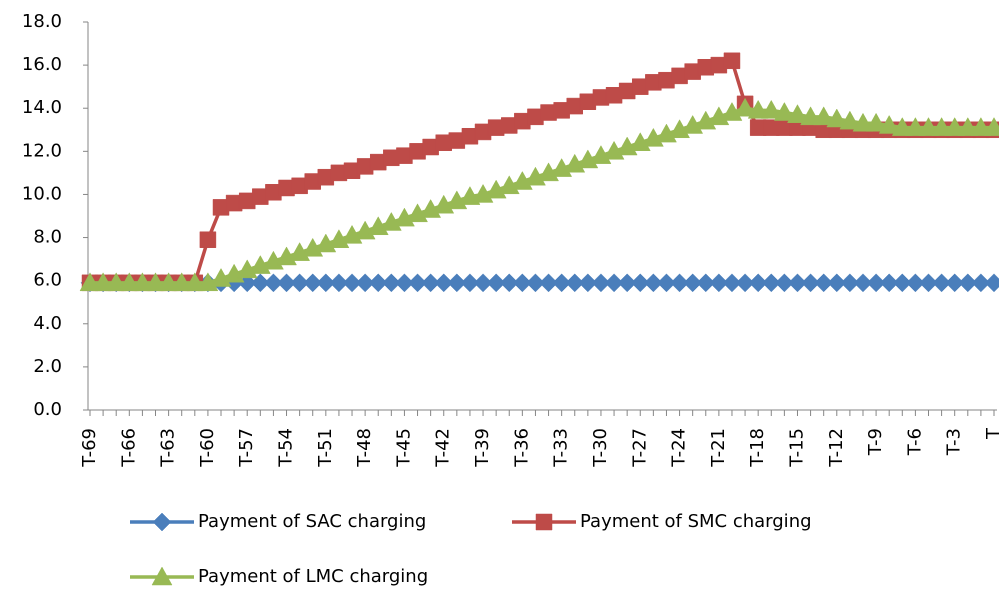 The width and height of the screenshot is (999, 616). I want to click on x-tick-label: T-27, so click(639, 448).